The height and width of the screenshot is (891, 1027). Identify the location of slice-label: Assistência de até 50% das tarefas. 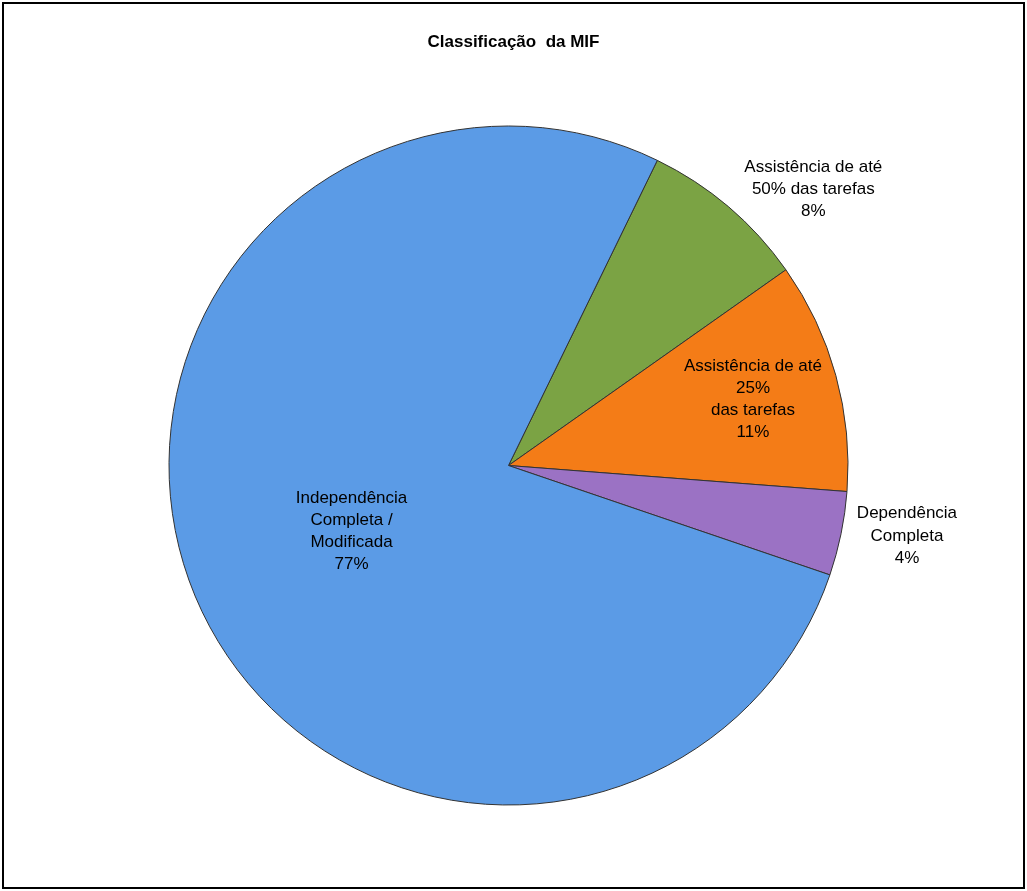
(813, 178).